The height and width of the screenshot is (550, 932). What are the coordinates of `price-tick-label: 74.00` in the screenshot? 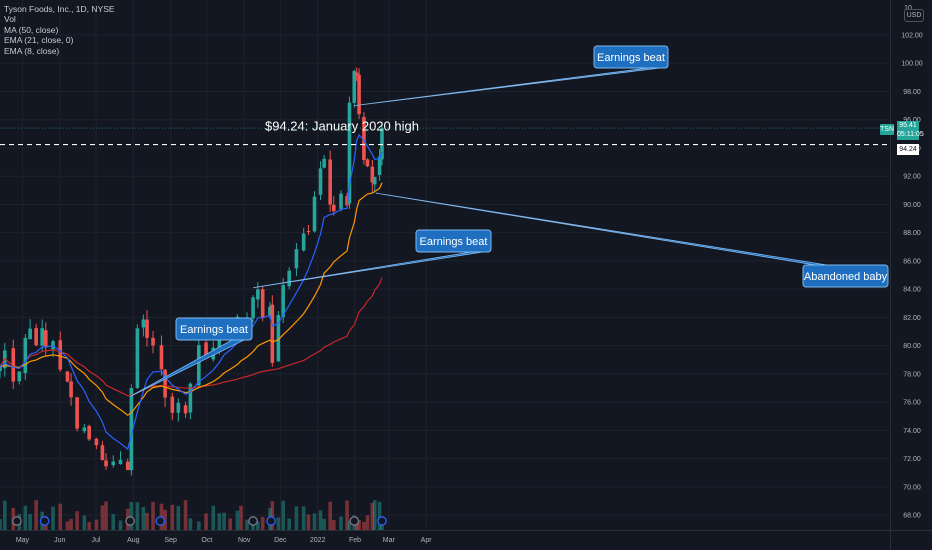 It's located at (912, 431).